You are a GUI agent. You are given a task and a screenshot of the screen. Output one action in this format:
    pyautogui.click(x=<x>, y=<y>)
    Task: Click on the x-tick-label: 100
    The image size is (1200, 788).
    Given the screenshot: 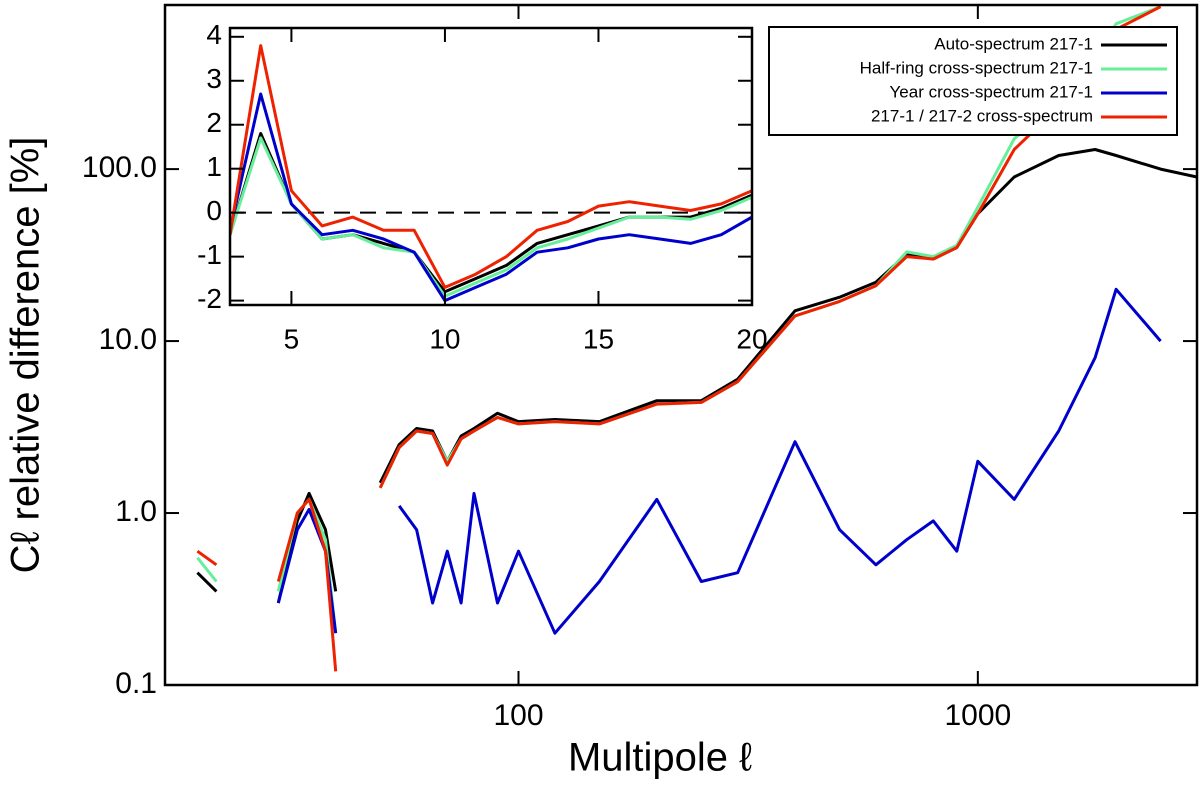 What is the action you would take?
    pyautogui.click(x=518, y=715)
    